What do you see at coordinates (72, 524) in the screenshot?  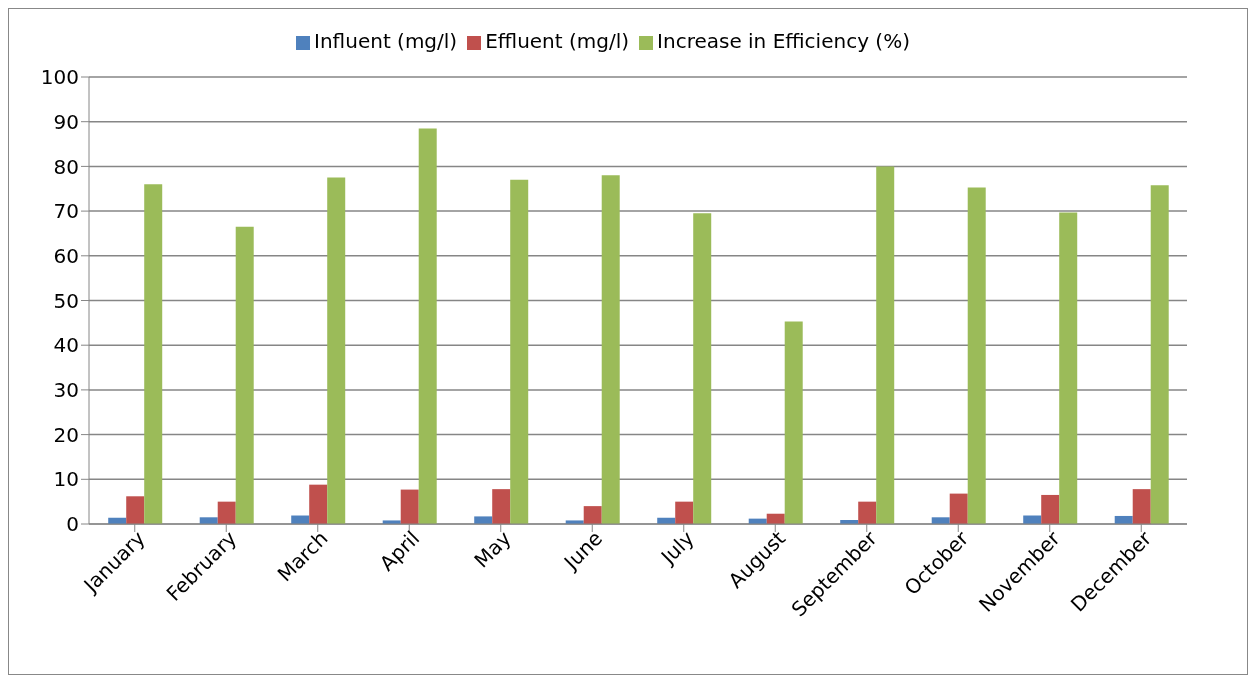 I see `y-tick-label: 0` at bounding box center [72, 524].